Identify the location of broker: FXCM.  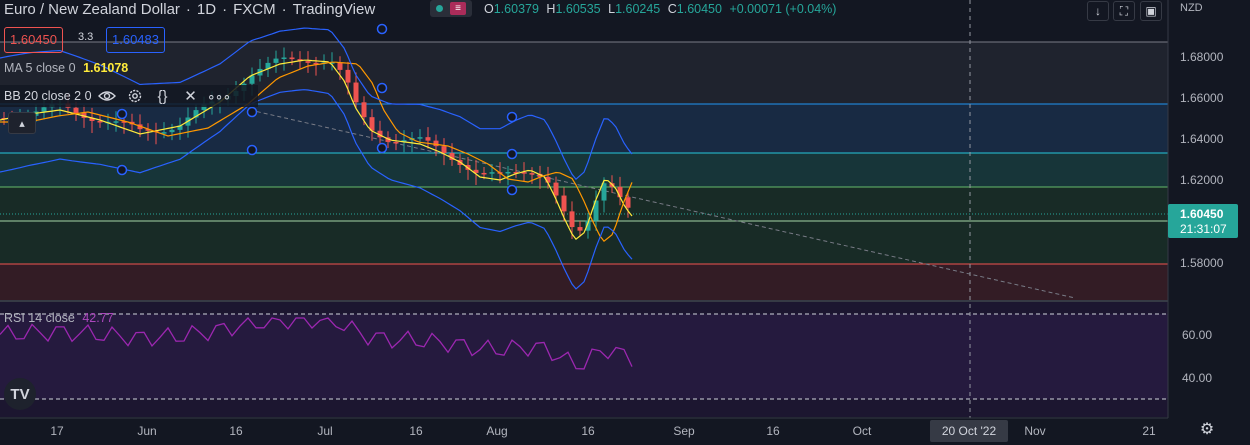
(254, 9).